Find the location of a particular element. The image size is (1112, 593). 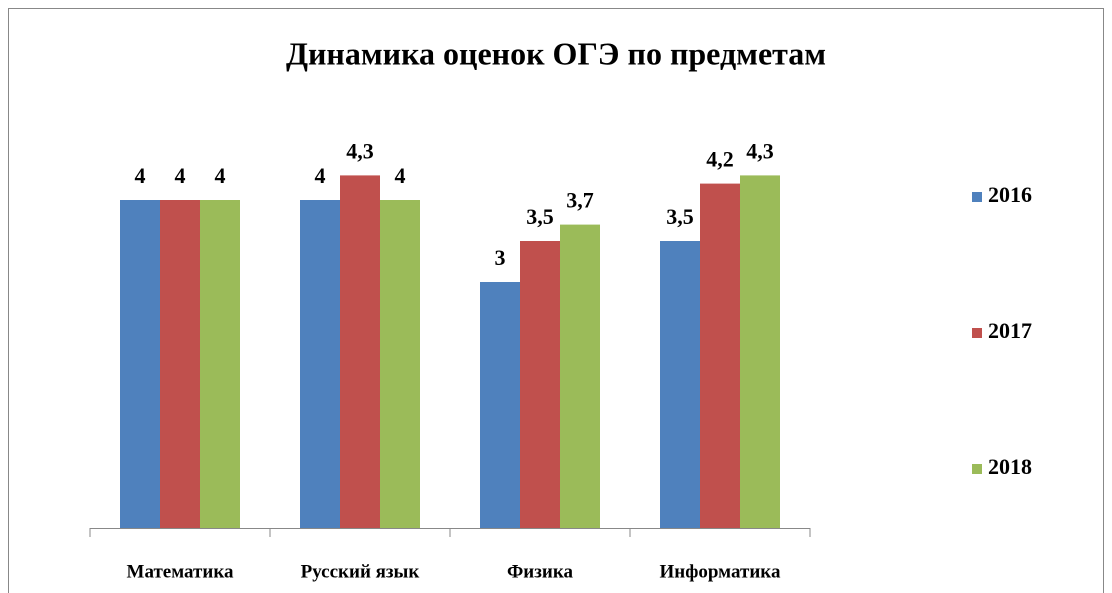

data-label: 3 is located at coordinates (500, 257).